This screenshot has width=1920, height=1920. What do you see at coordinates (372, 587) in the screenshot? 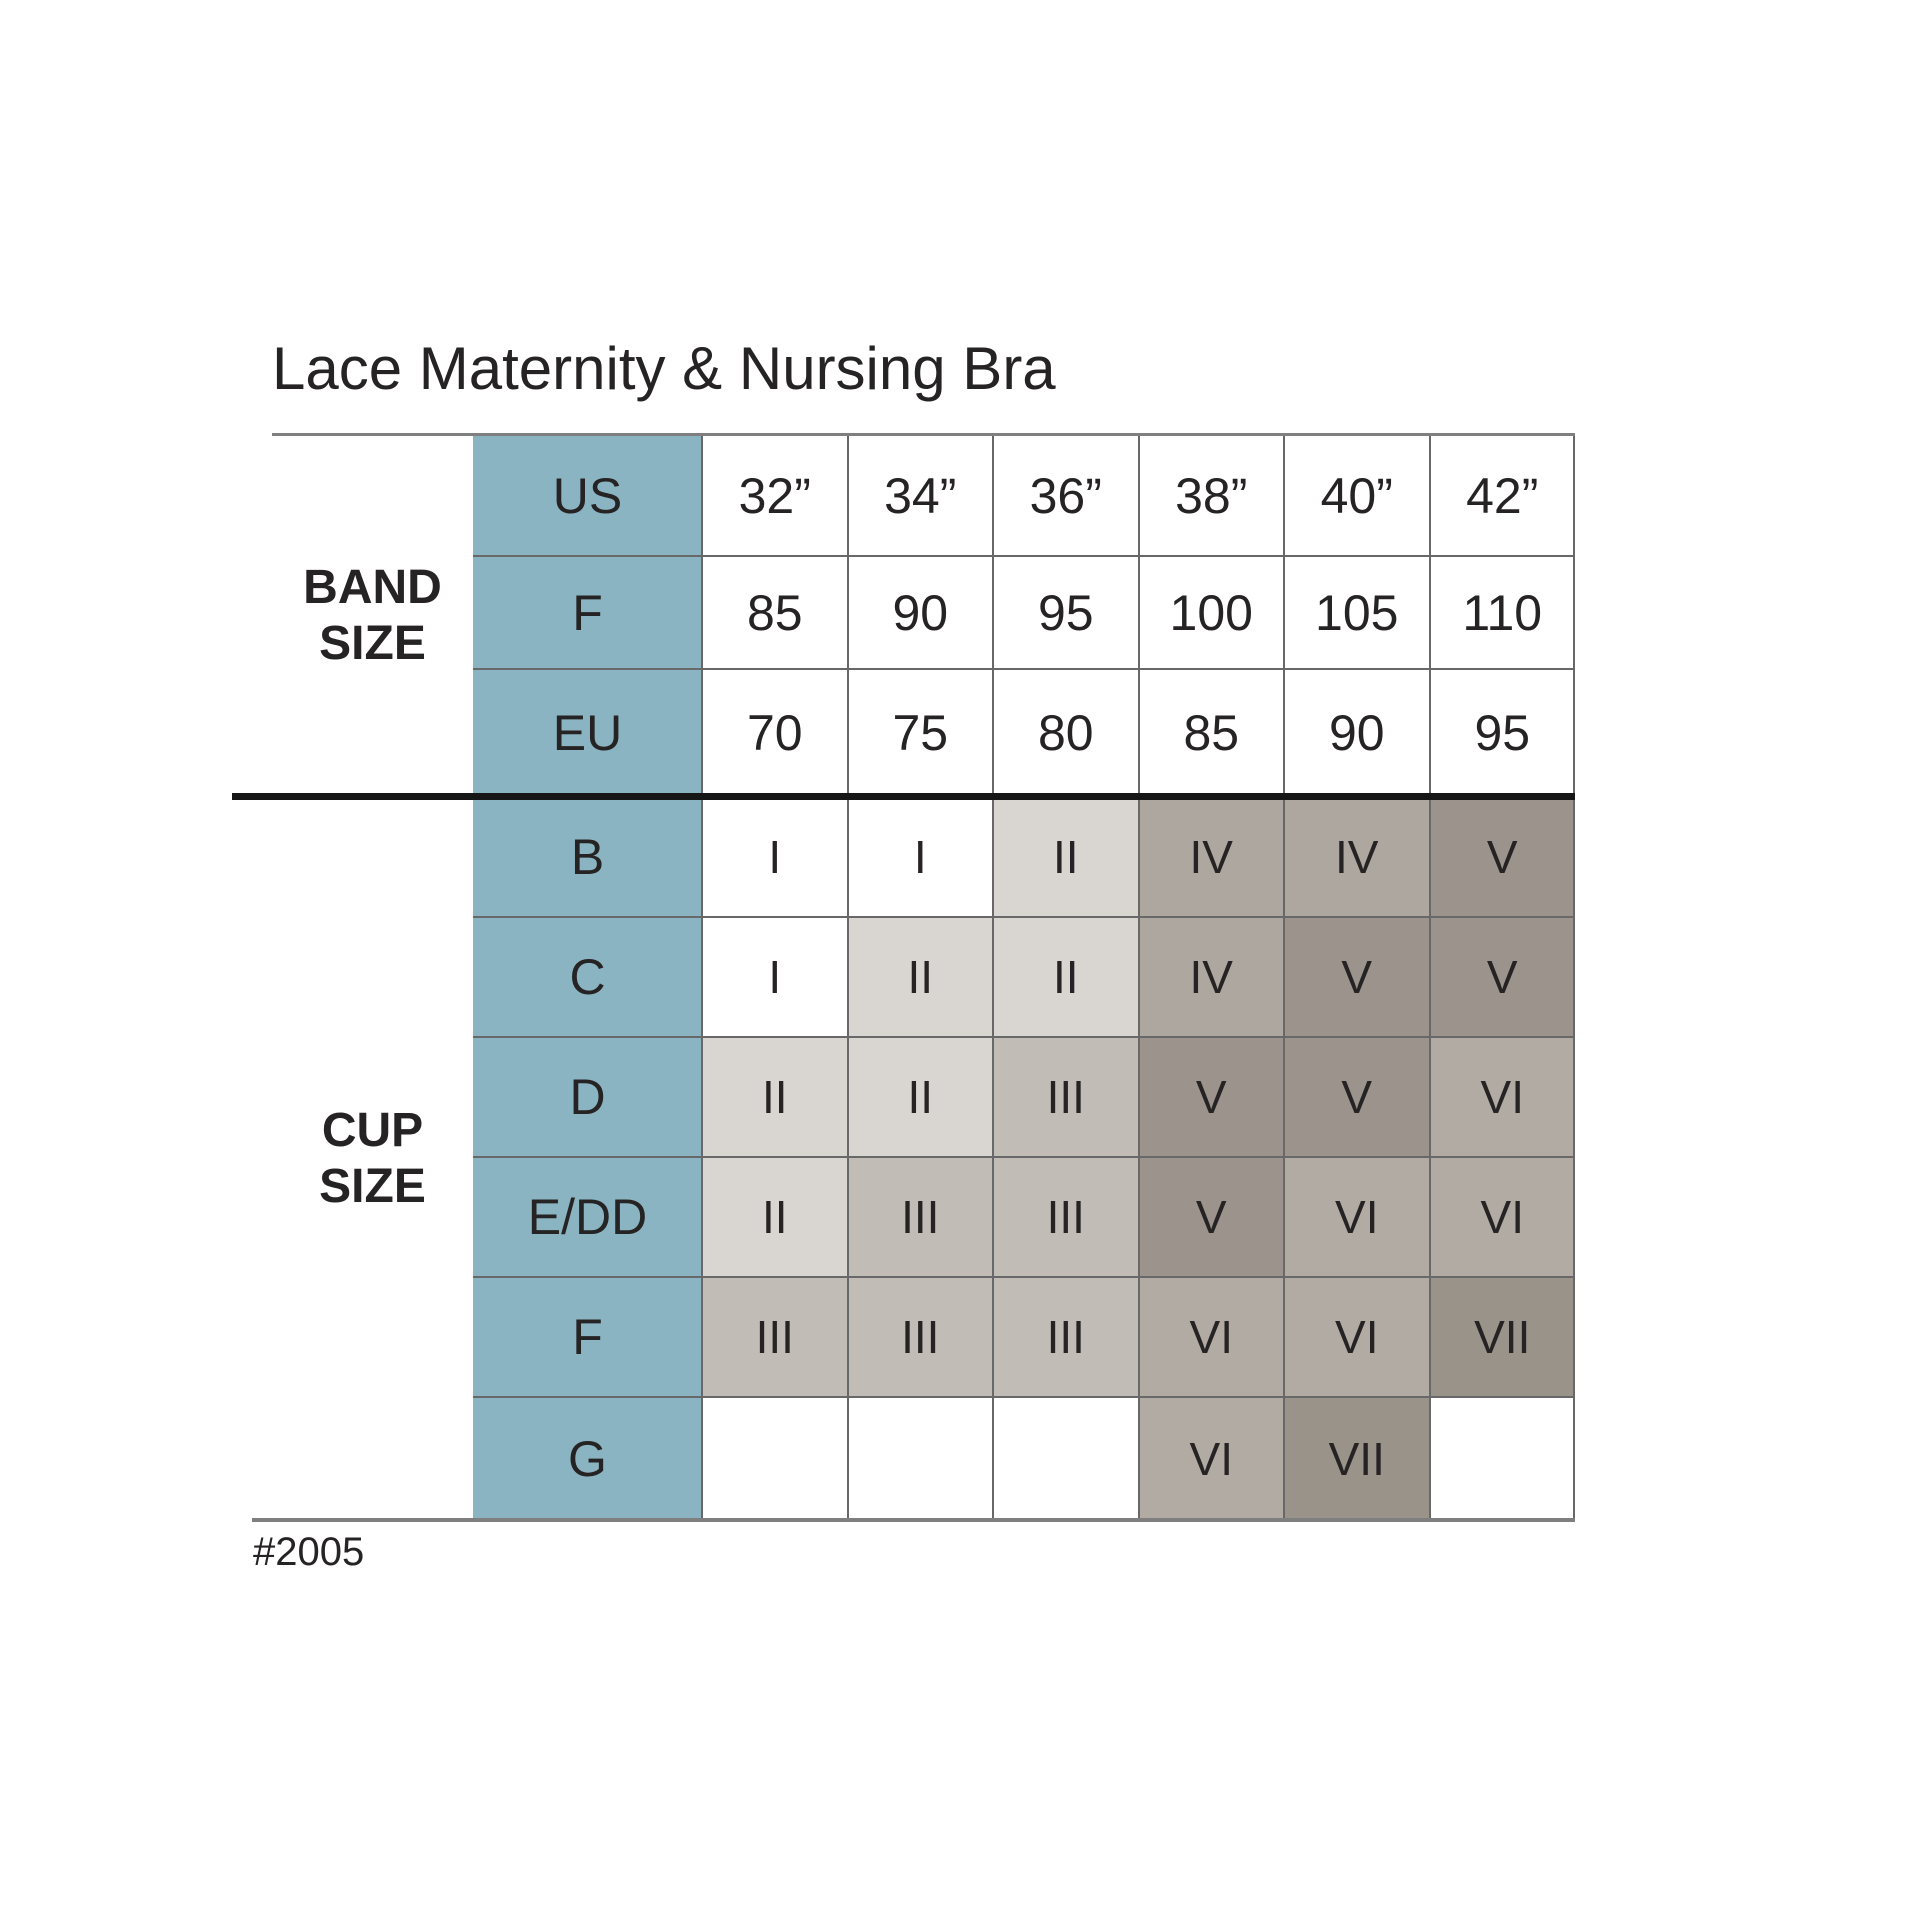
I see `band-size-section-label-line: BAND` at bounding box center [372, 587].